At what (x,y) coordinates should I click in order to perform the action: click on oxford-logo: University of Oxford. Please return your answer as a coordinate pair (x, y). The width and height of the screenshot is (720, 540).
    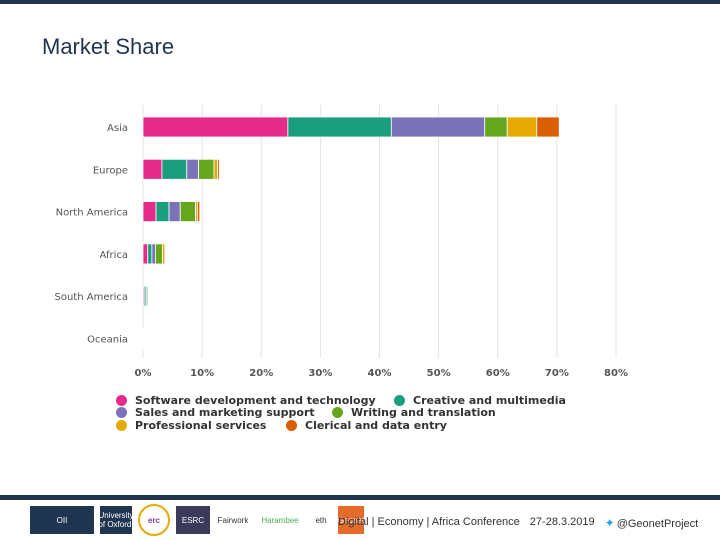
    Looking at the image, I should click on (116, 520).